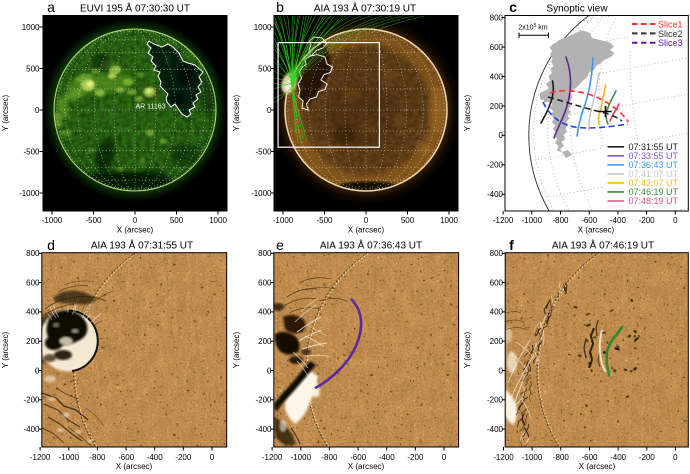 This screenshot has height=474, width=690. What do you see at coordinates (670, 34) in the screenshot?
I see `svg-text: Slice2` at bounding box center [670, 34].